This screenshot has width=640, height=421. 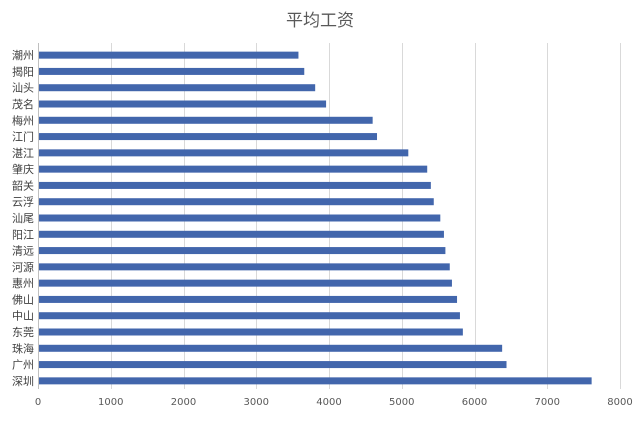 What do you see at coordinates (110, 402) in the screenshot?
I see `x-tick-label: 1000` at bounding box center [110, 402].